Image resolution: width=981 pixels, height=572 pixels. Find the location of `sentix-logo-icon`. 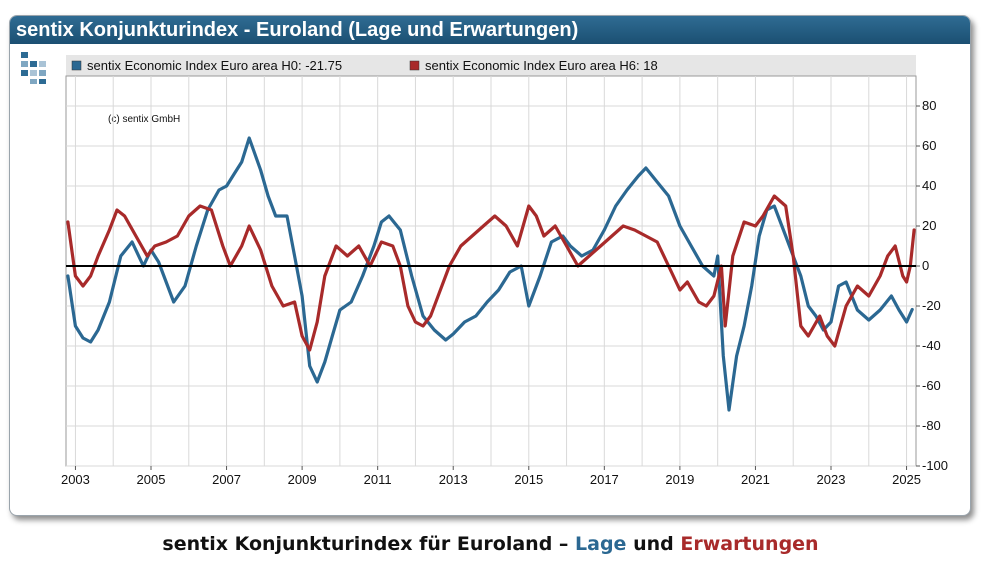

sentix-logo-icon is located at coordinates (33, 68).